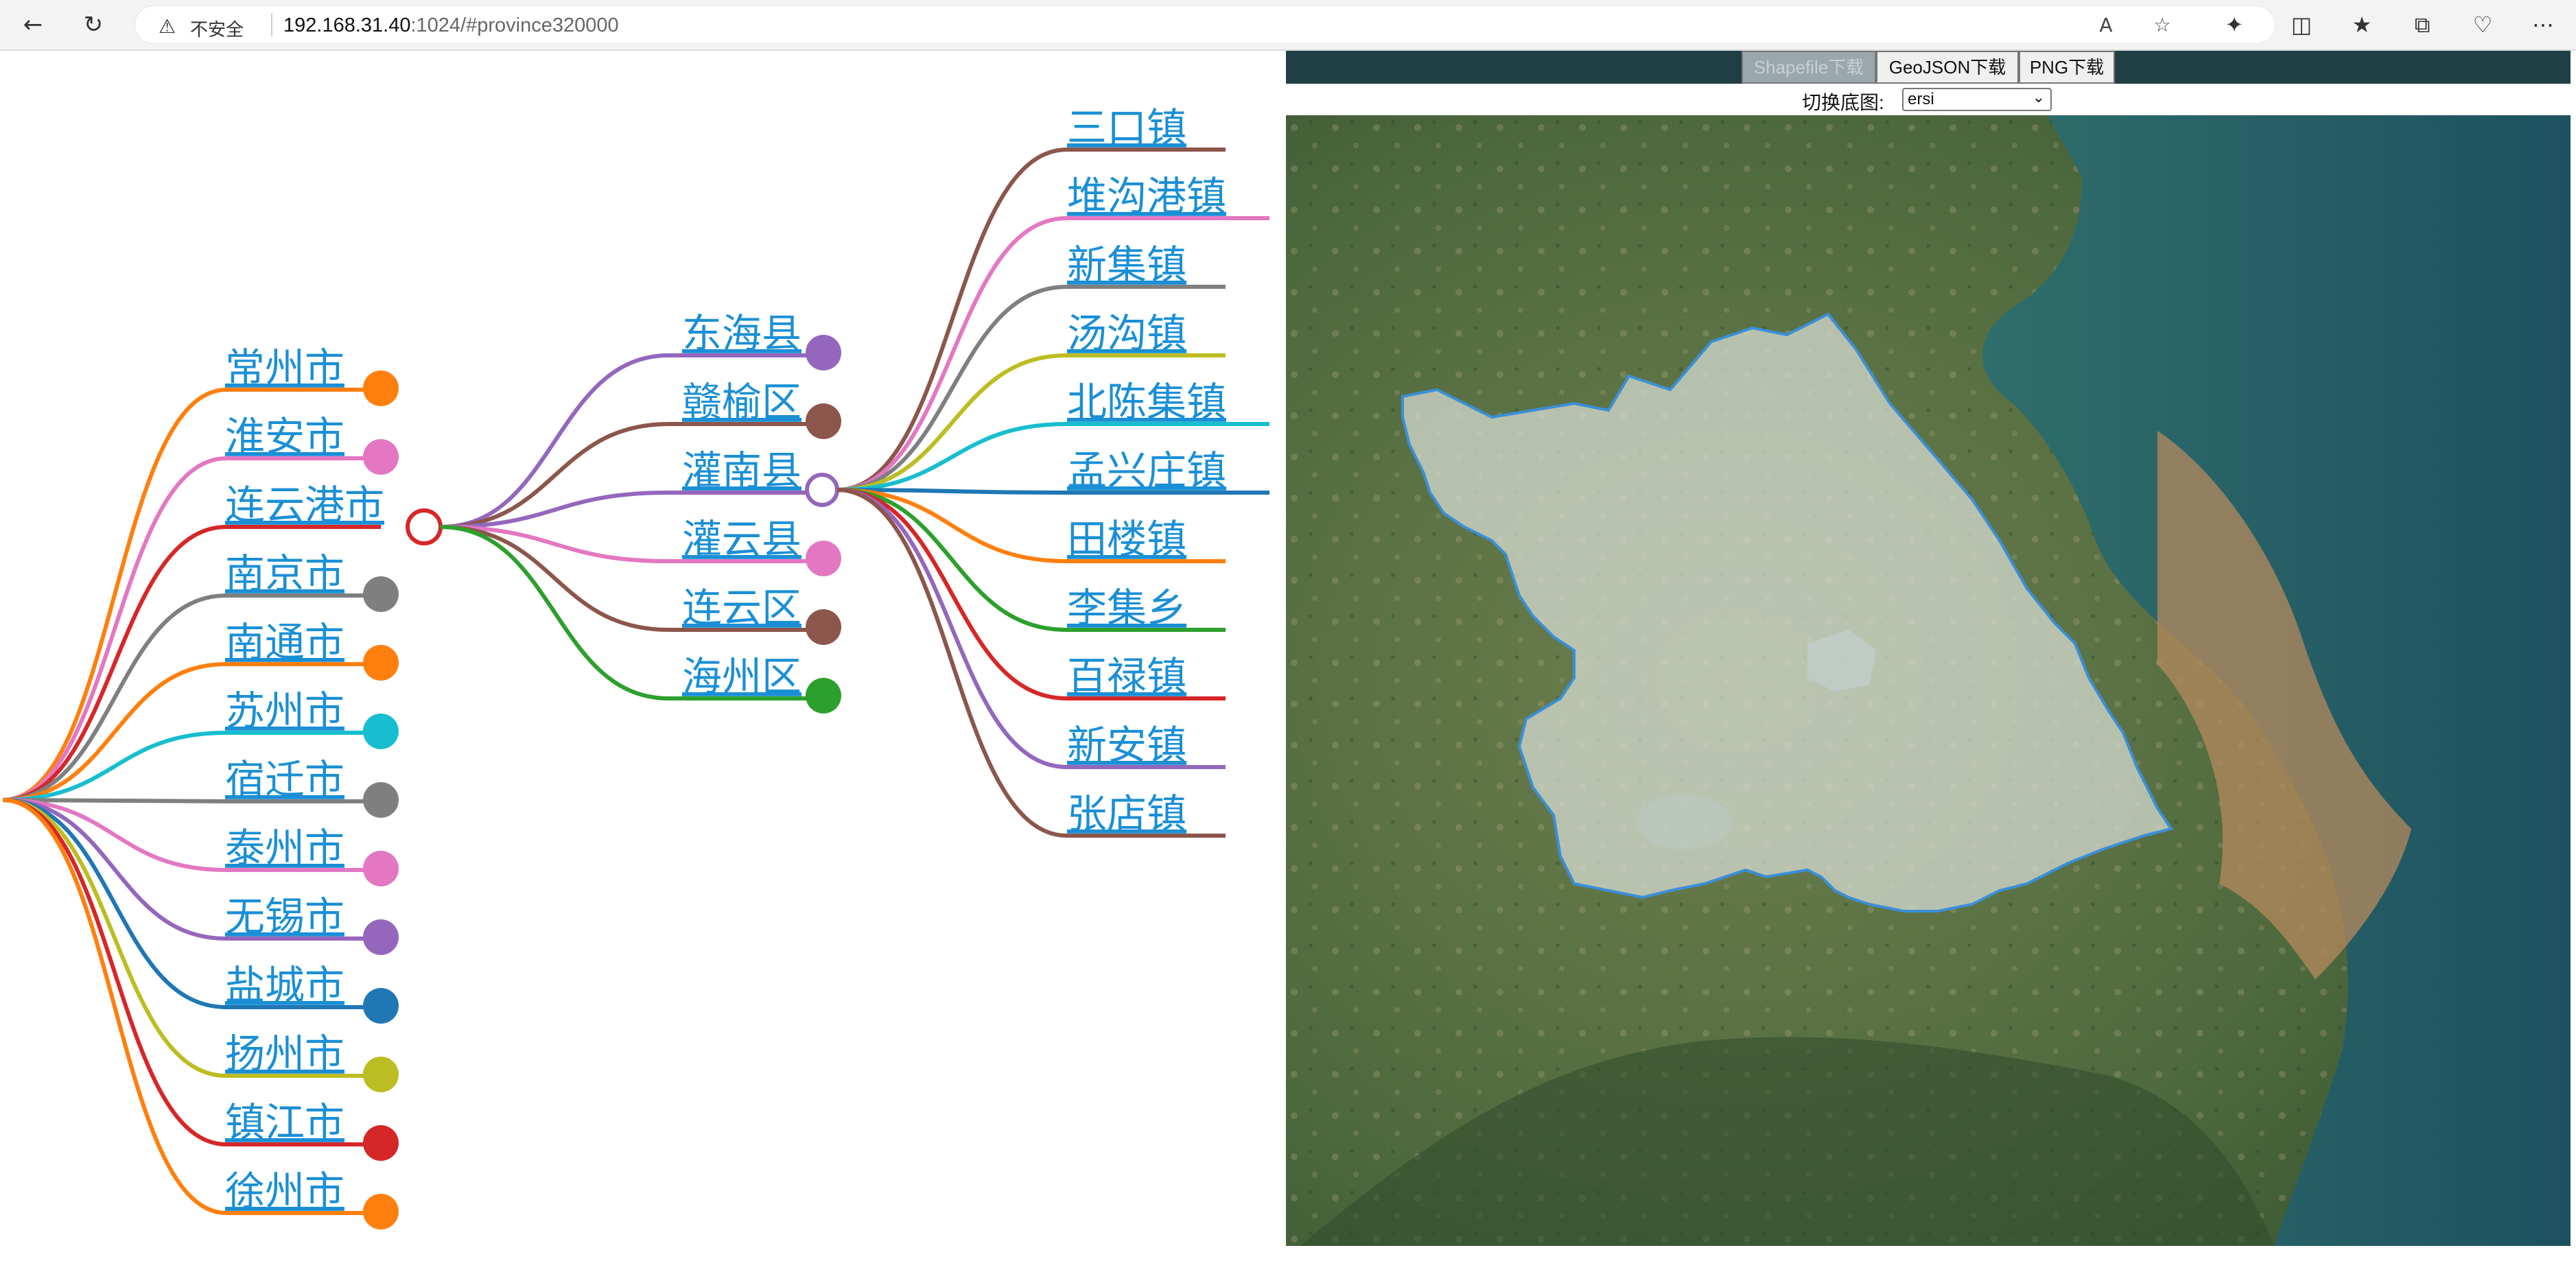 This screenshot has height=1272, width=2576. I want to click on city-label-5: 苏州市, so click(284, 710).